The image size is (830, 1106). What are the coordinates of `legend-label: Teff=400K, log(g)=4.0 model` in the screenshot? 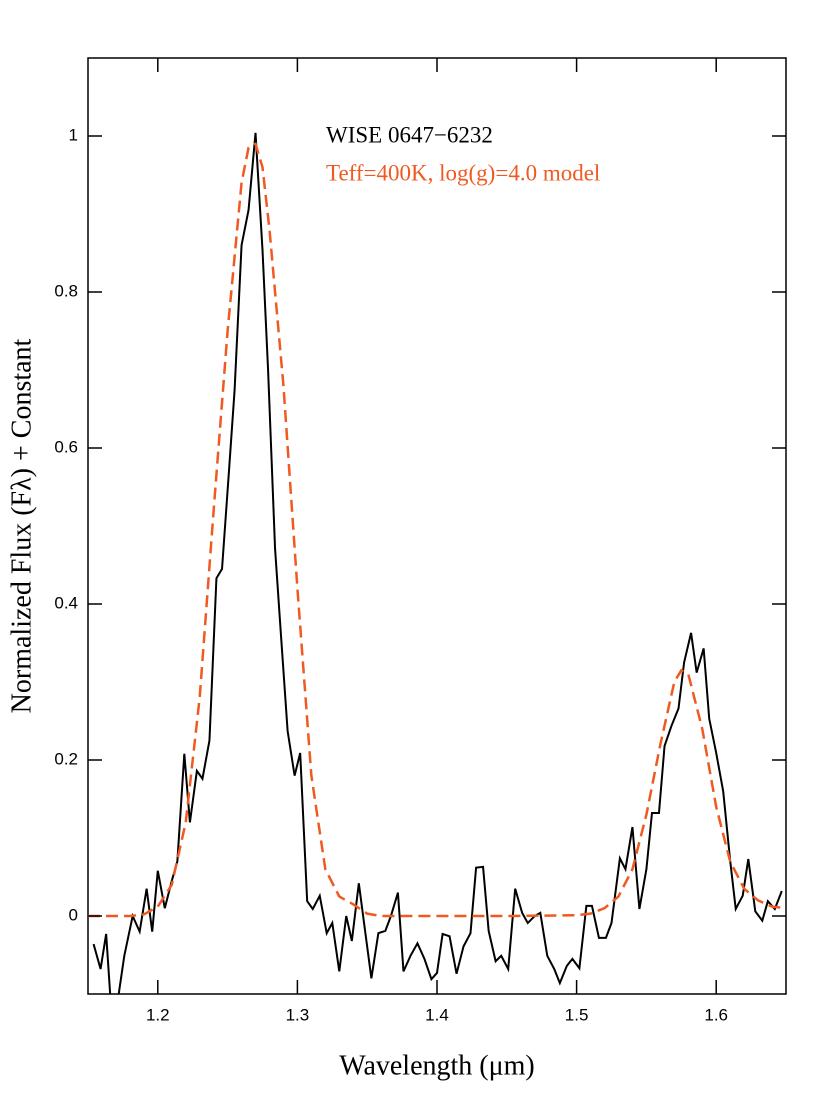 It's located at (463, 172).